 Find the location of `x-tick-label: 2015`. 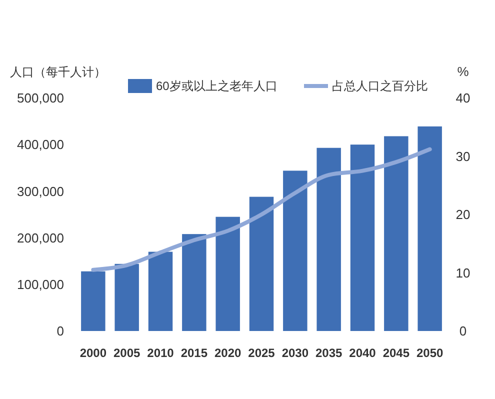

x-tick-label: 2015 is located at coordinates (194, 353).